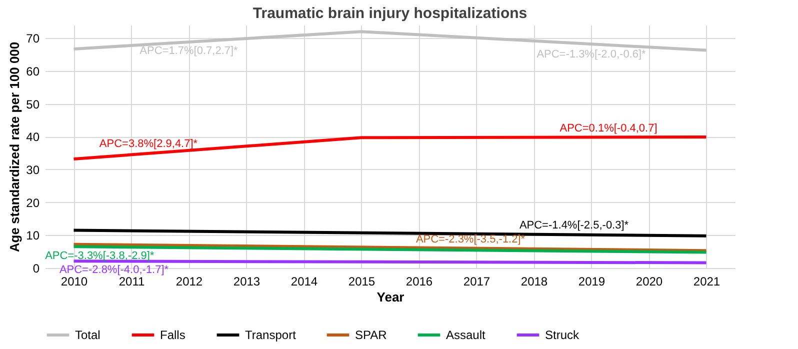  I want to click on x-tick-label: 2014, so click(304, 281).